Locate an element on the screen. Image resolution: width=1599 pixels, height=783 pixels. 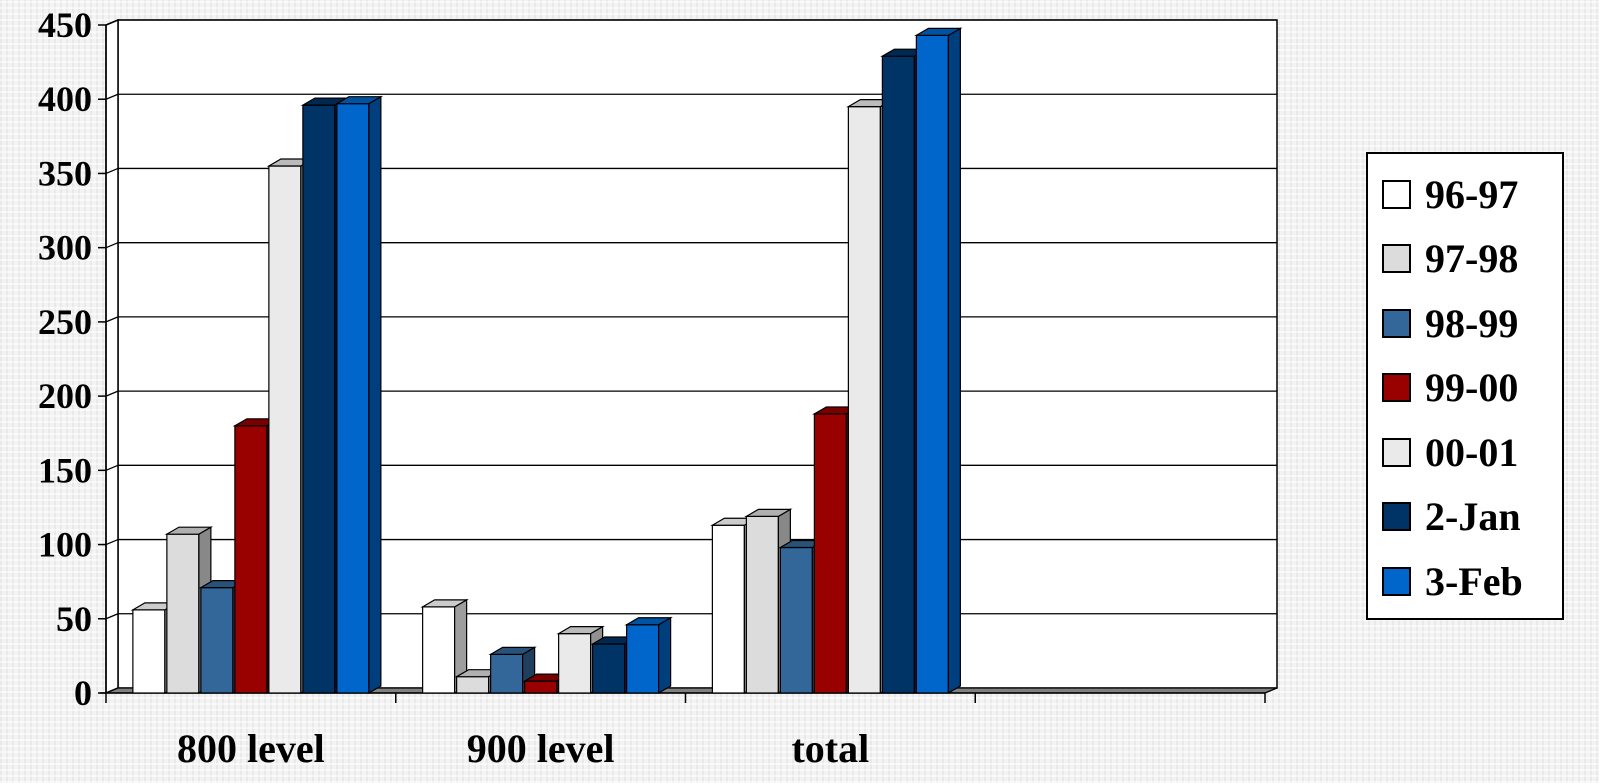
x-axis-category-labels: 800 level 900 level total is located at coordinates (523, 748).